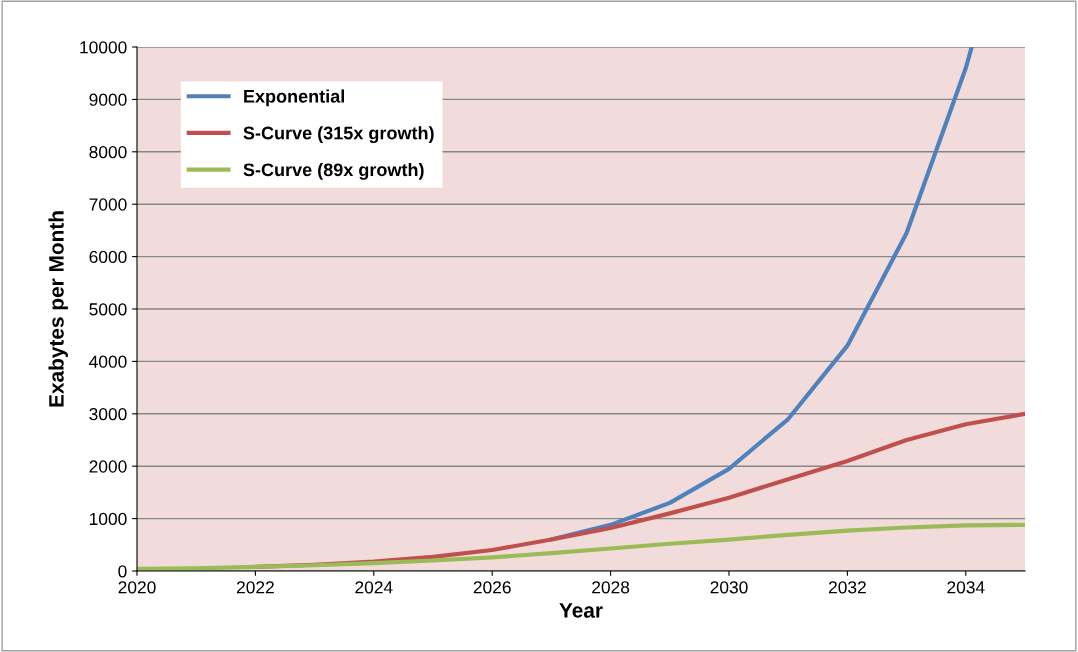  What do you see at coordinates (333, 171) in the screenshot?
I see `legend-label: S-Curve (89x growth)` at bounding box center [333, 171].